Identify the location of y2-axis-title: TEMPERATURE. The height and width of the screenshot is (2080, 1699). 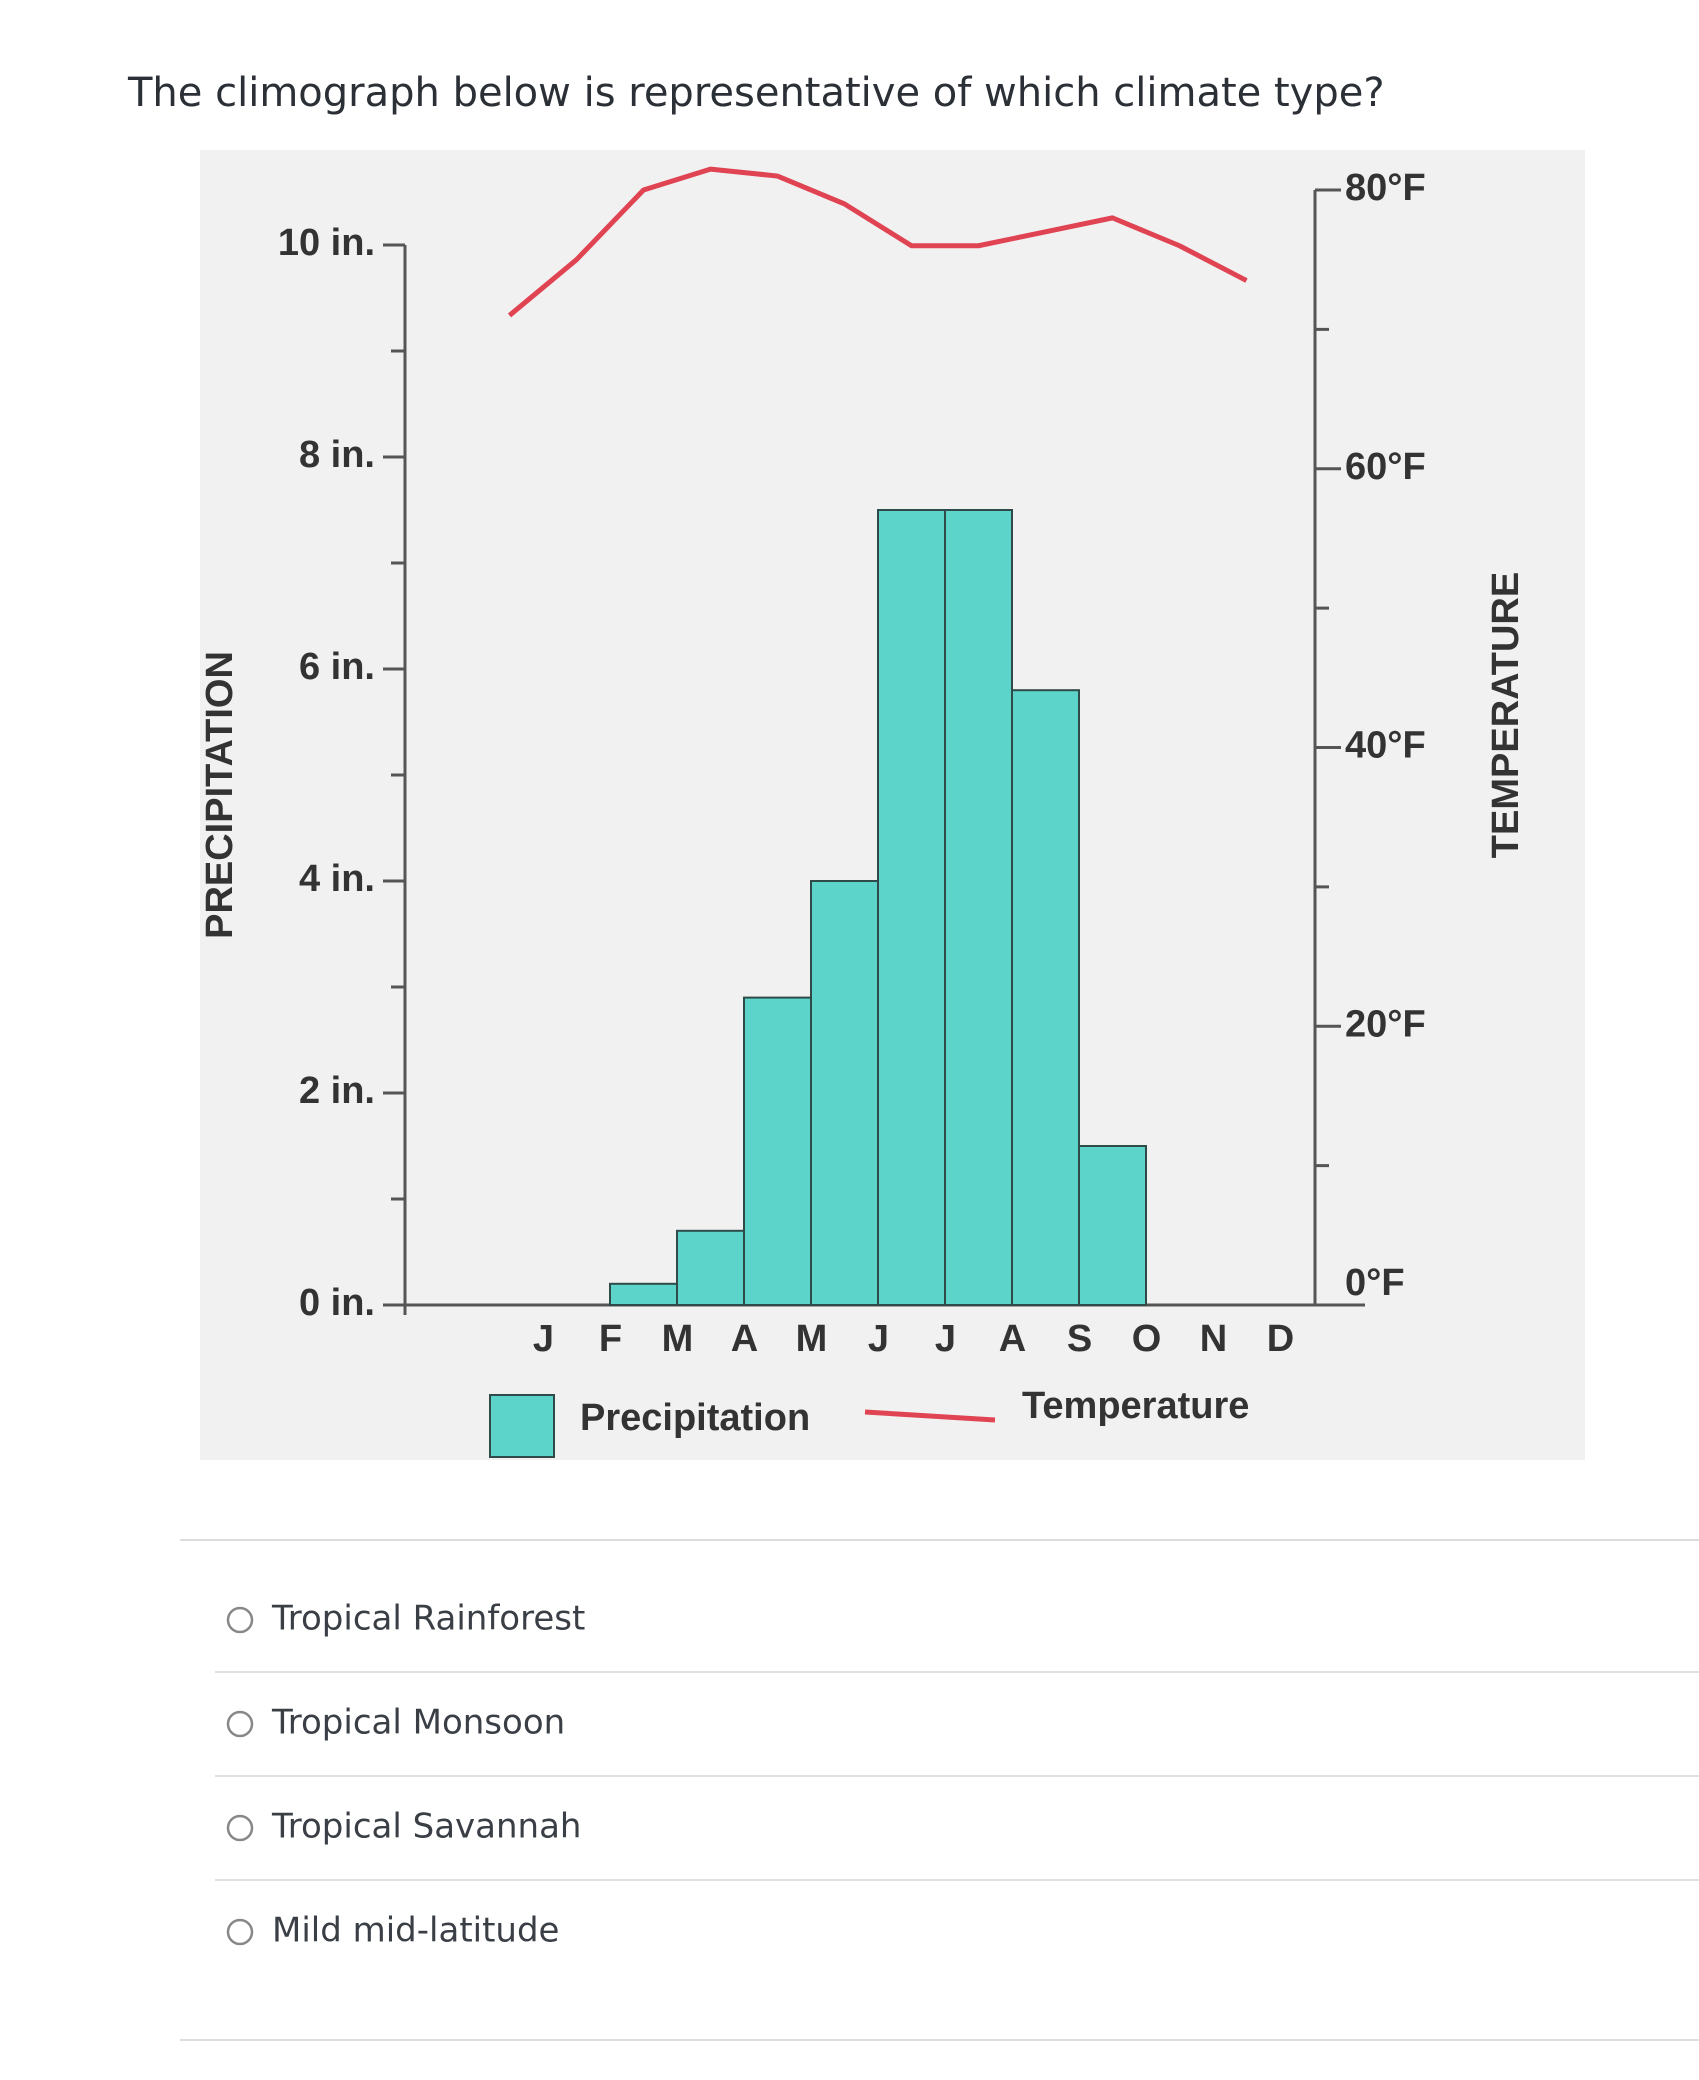
(1506, 715).